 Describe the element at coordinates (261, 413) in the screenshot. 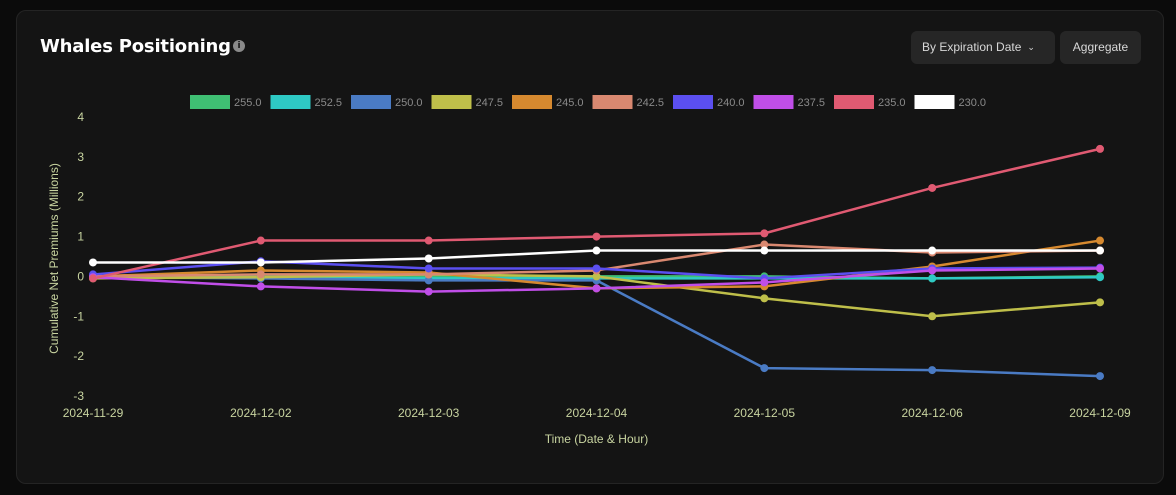

I see `x-tick-label: 2024-12-02` at that location.